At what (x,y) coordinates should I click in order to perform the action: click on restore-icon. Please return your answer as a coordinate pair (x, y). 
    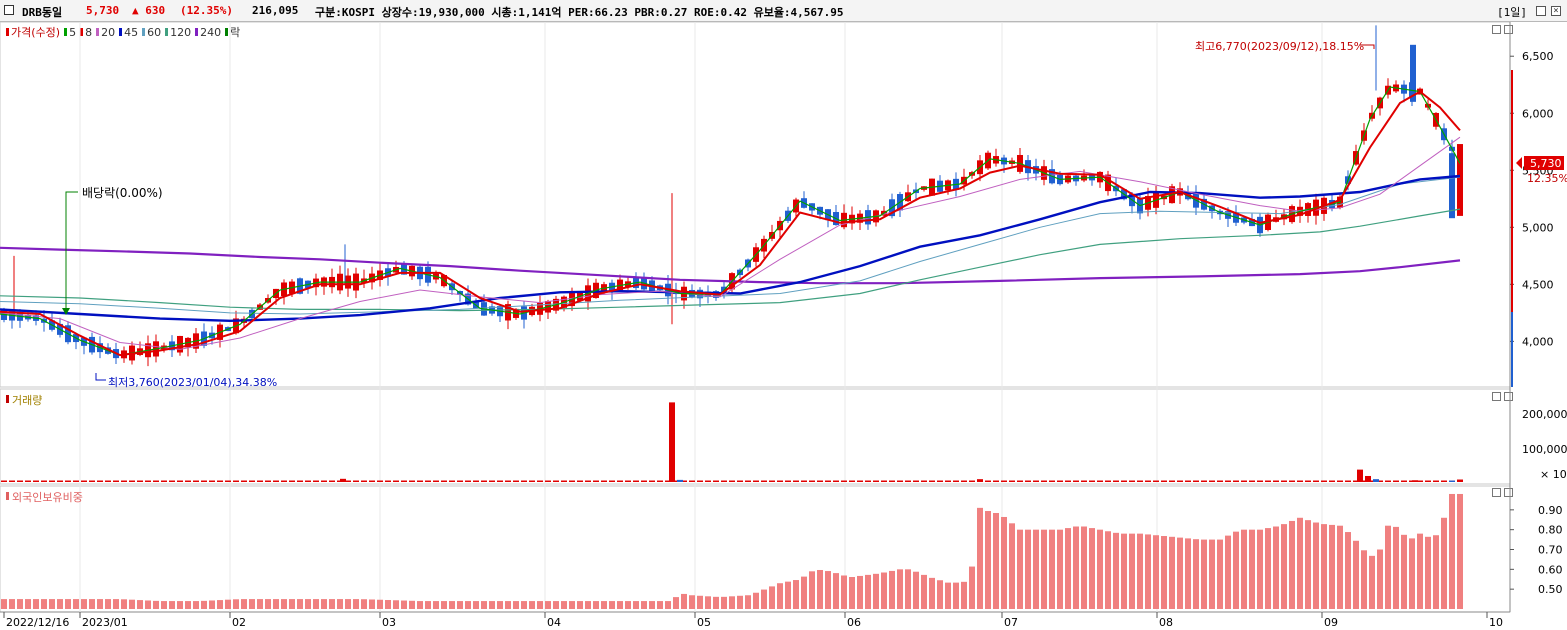
    Looking at the image, I should click on (1541, 11).